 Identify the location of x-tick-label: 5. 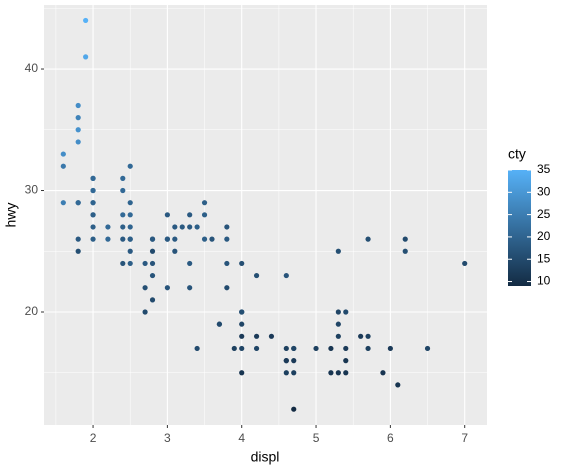
(316, 438).